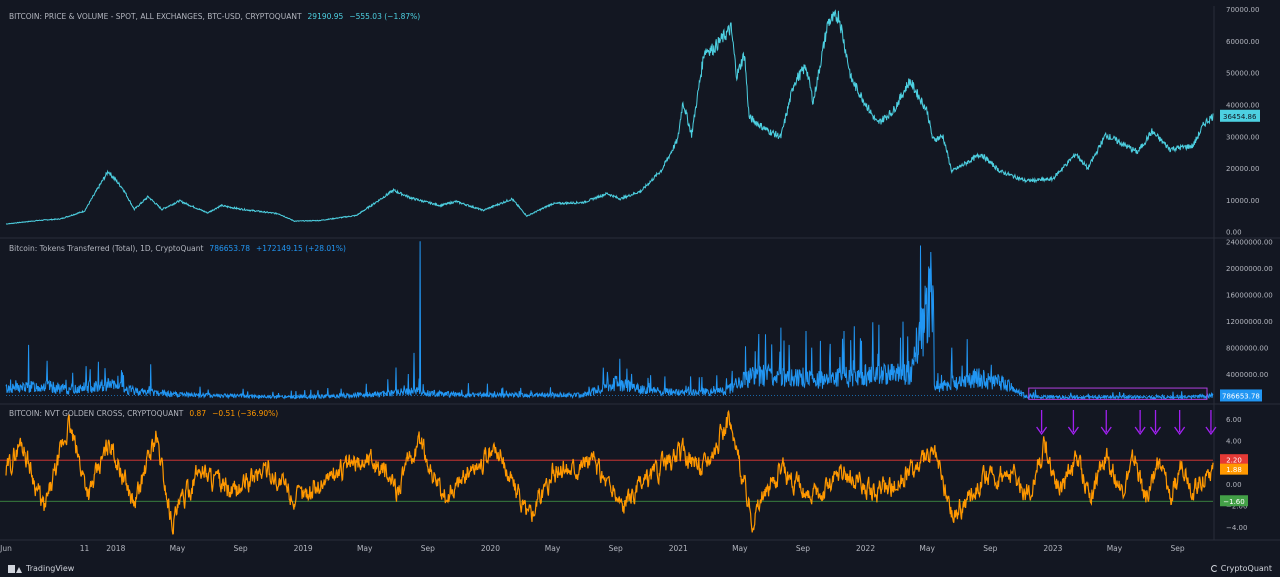  I want to click on volume-value: 786653.78, so click(229, 248).